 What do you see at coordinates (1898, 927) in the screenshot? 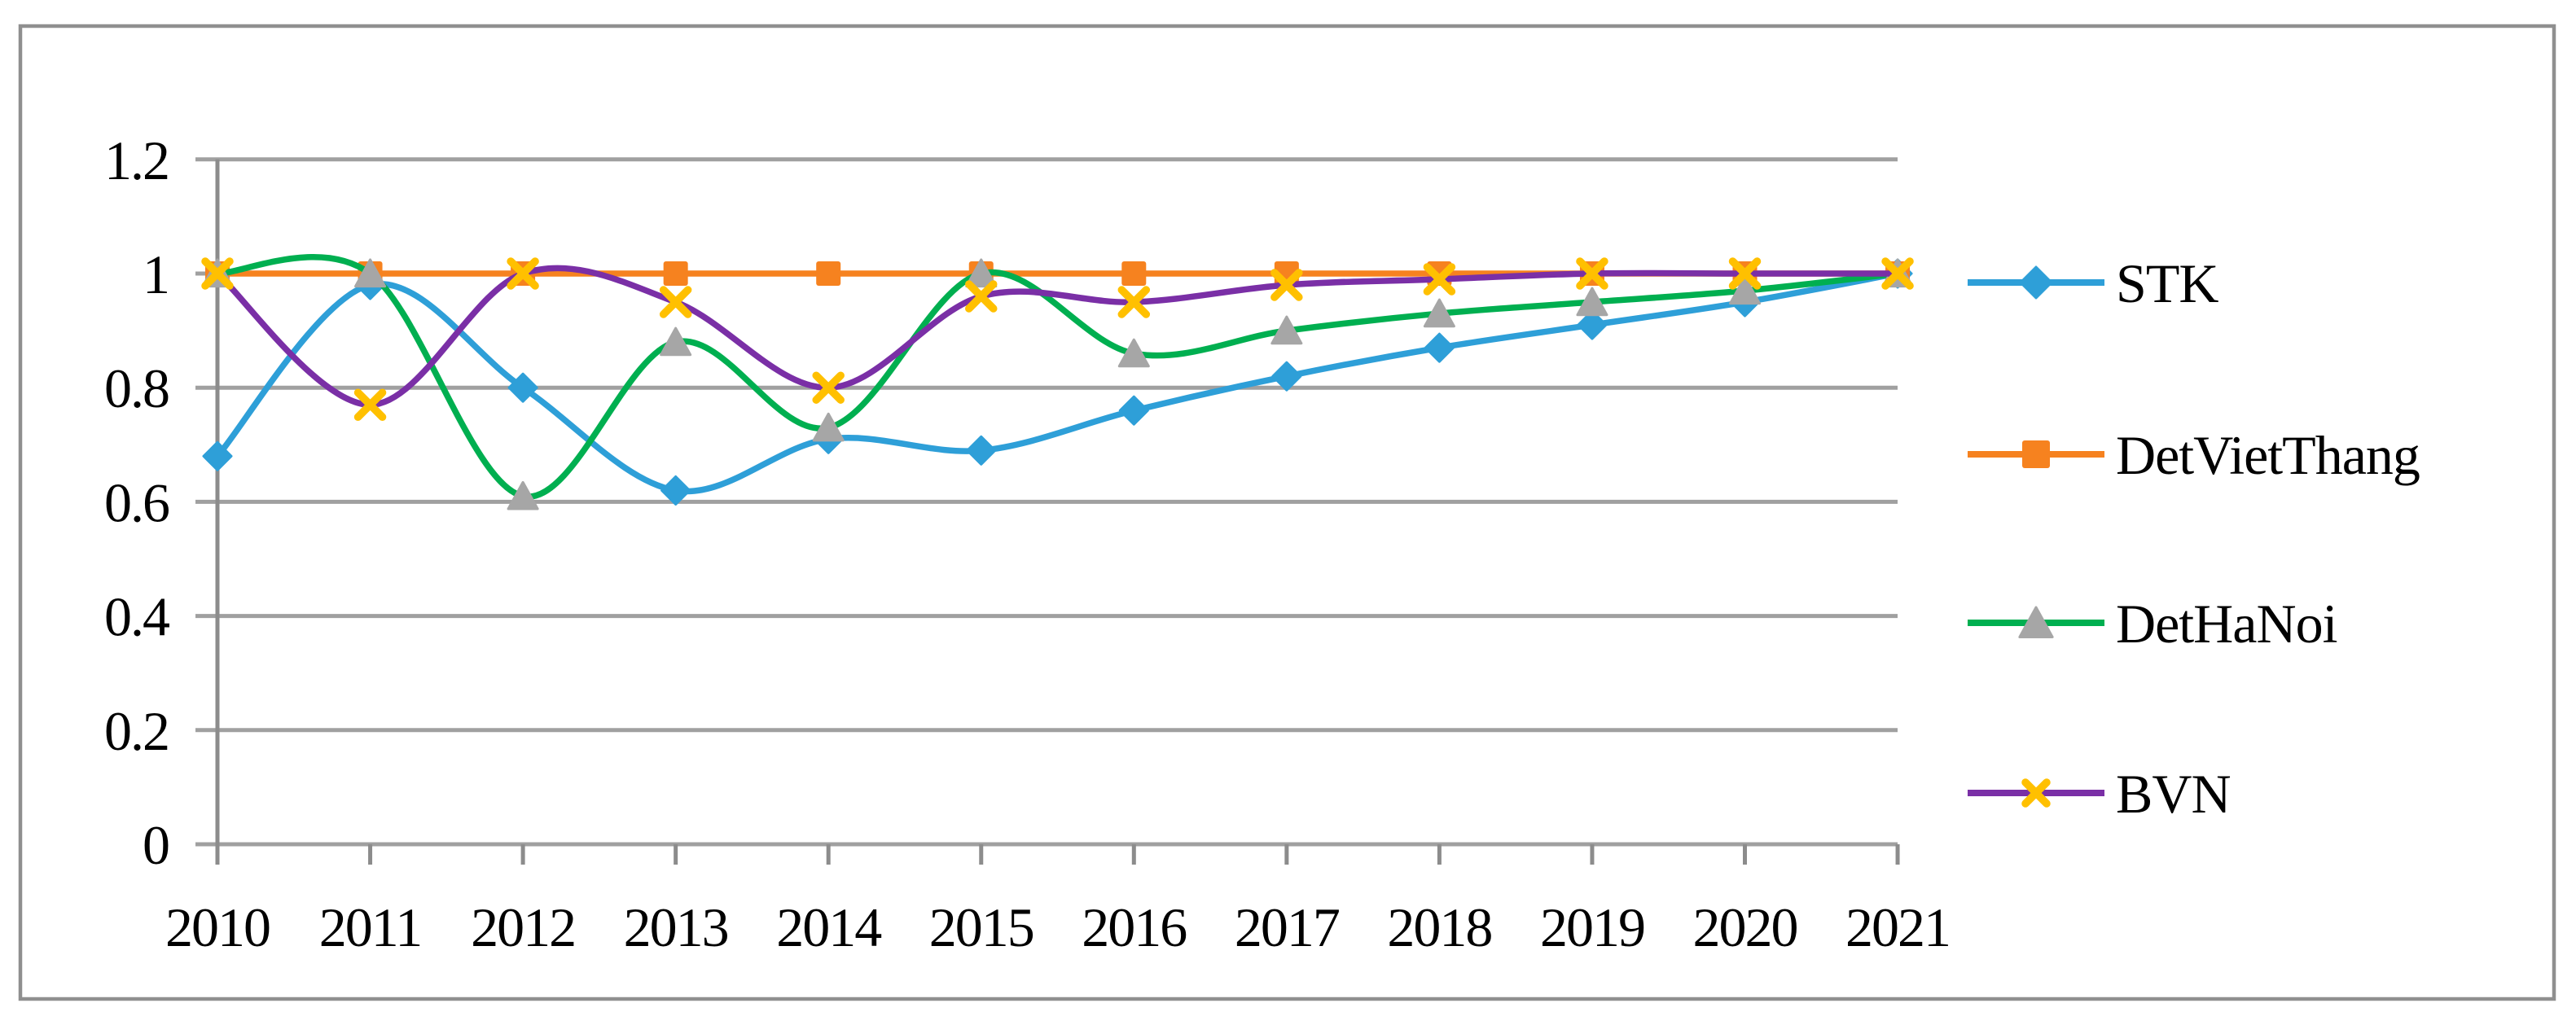
I see `x-tick-label-2021: 2021` at bounding box center [1898, 927].